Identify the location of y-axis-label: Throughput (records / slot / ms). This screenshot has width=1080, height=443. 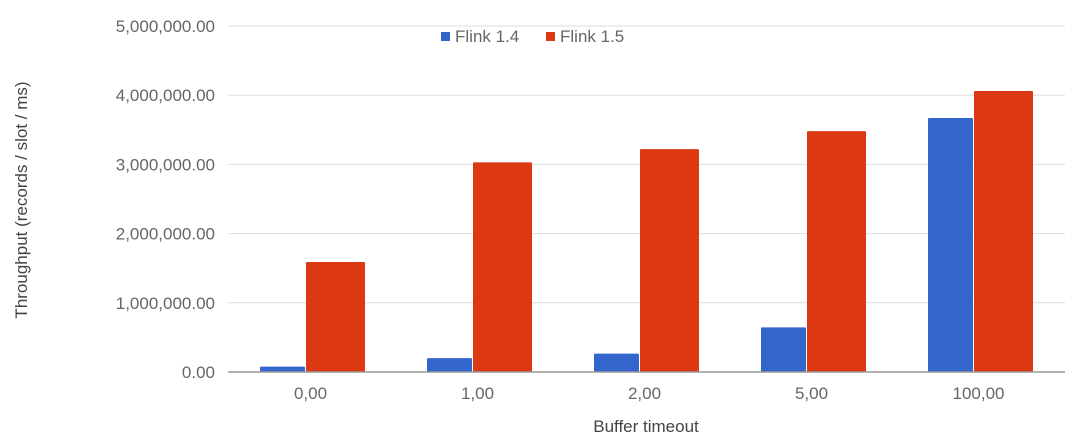
(21, 199).